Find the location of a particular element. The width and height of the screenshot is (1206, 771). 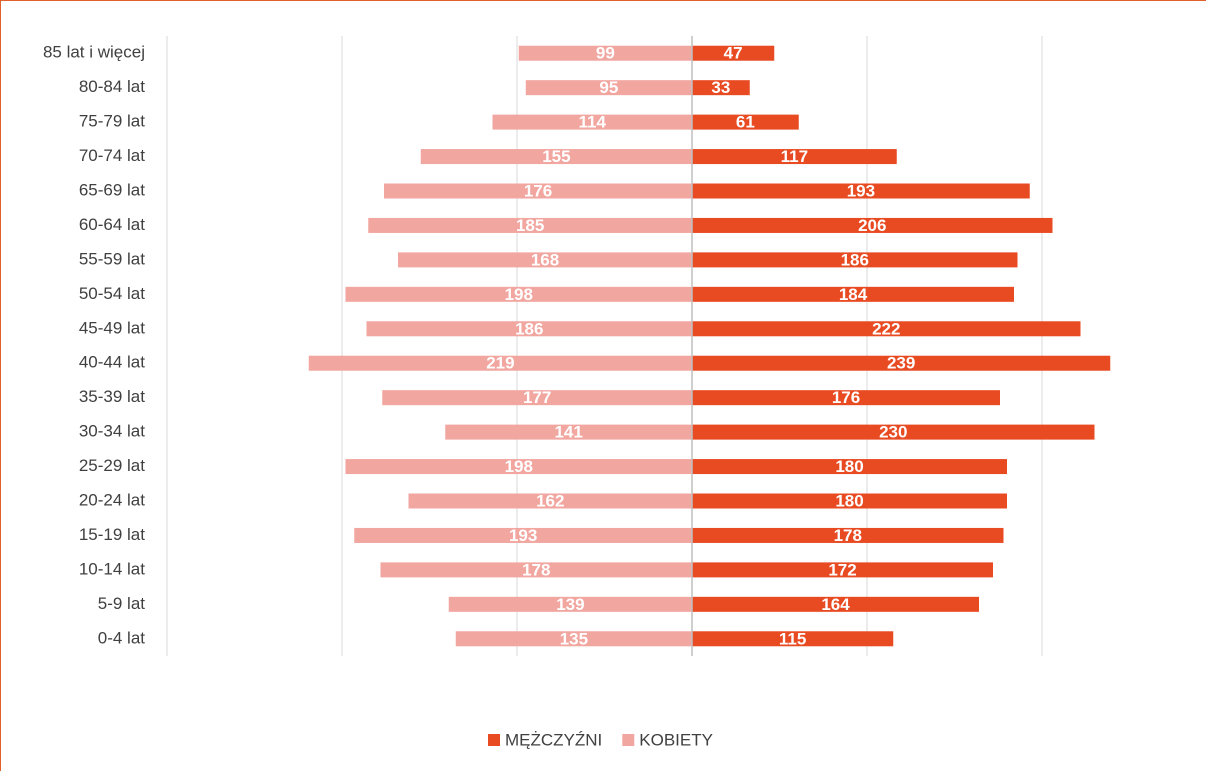

data-label: 135 is located at coordinates (574, 638).